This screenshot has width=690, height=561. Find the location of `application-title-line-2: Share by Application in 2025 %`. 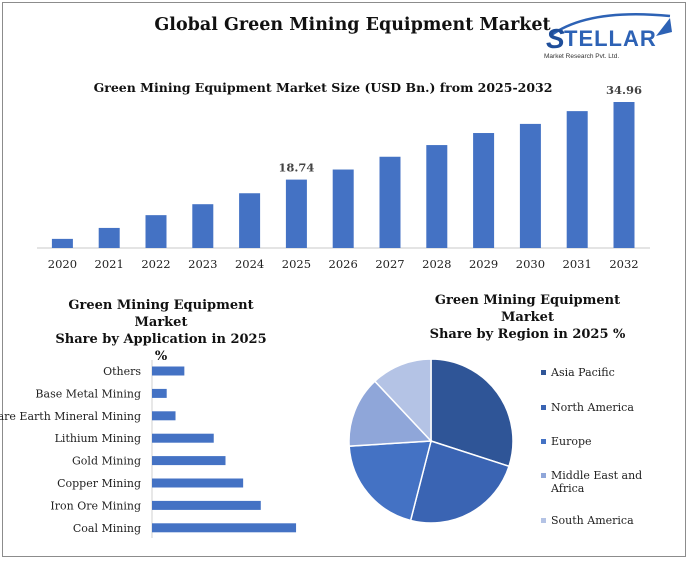

application-title-line-2: Share by Application in 2025 % is located at coordinates (161, 348).